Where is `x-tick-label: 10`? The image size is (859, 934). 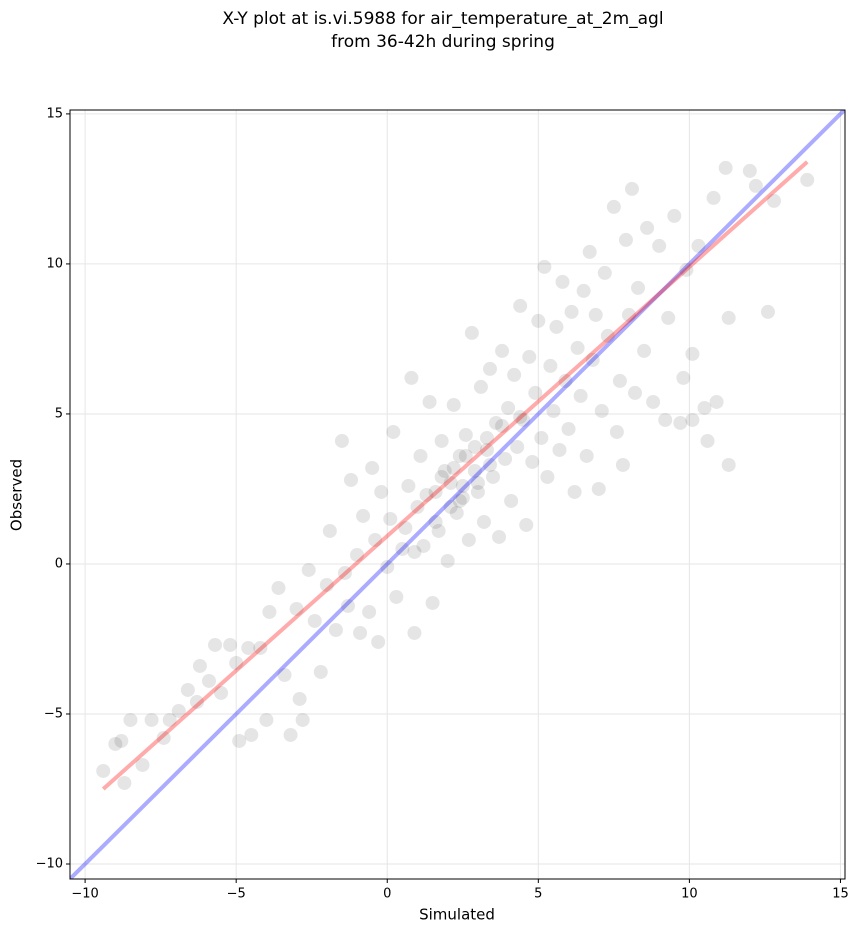 x-tick-label: 10 is located at coordinates (689, 894).